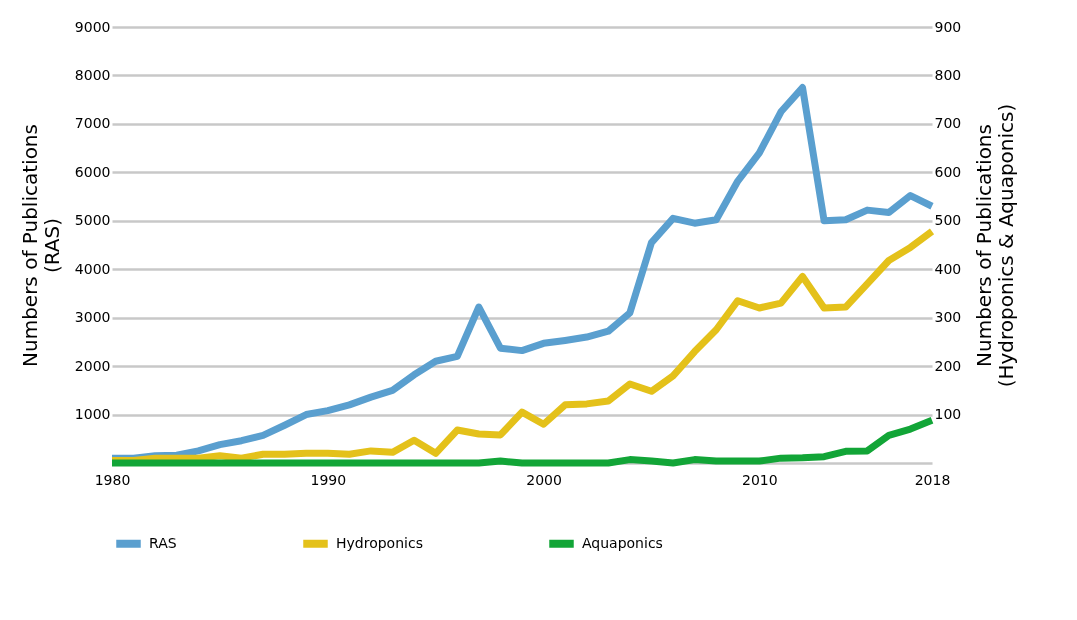  What do you see at coordinates (948, 317) in the screenshot?
I see `y2-tick-label: 300` at bounding box center [948, 317].